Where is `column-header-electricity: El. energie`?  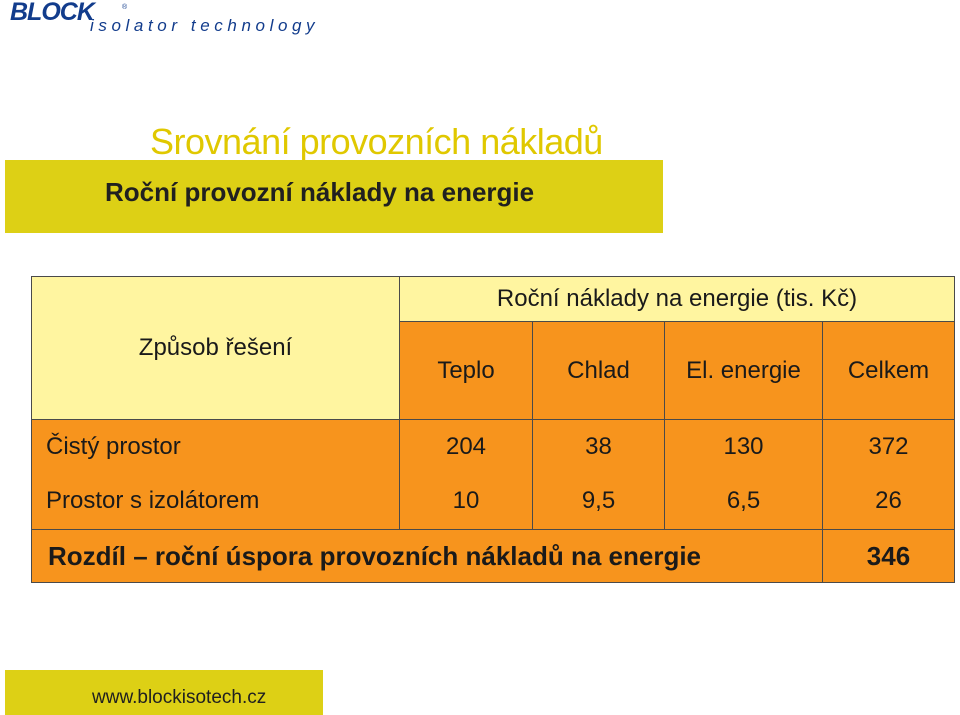
column-header-electricity: El. energie is located at coordinates (743, 370).